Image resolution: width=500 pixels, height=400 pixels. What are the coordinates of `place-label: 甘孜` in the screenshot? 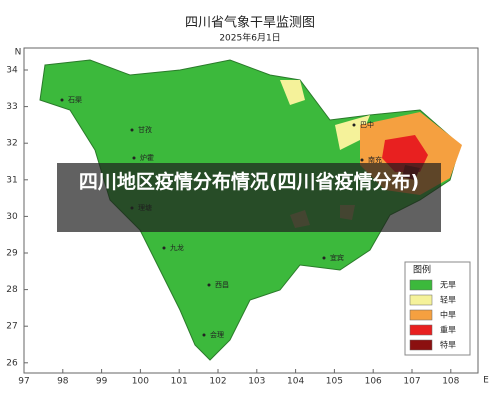 It's located at (145, 129).